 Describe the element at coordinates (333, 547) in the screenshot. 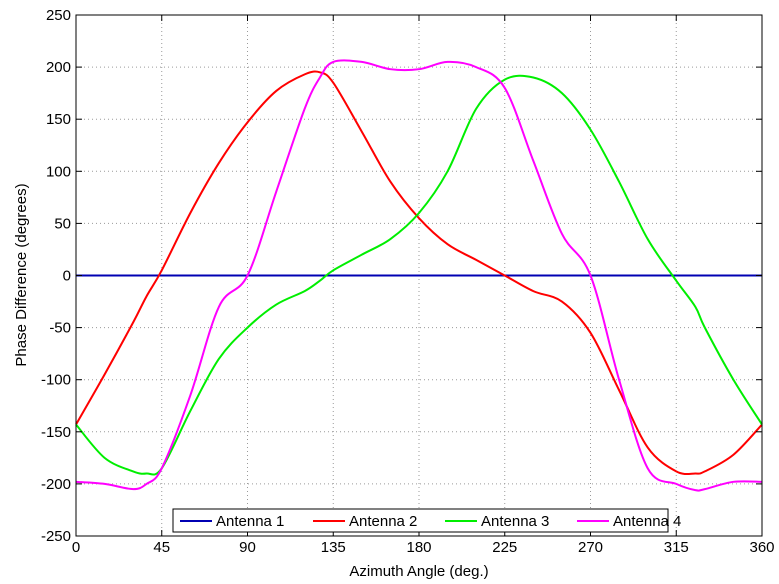

I see `x-tick-label: 135` at that location.